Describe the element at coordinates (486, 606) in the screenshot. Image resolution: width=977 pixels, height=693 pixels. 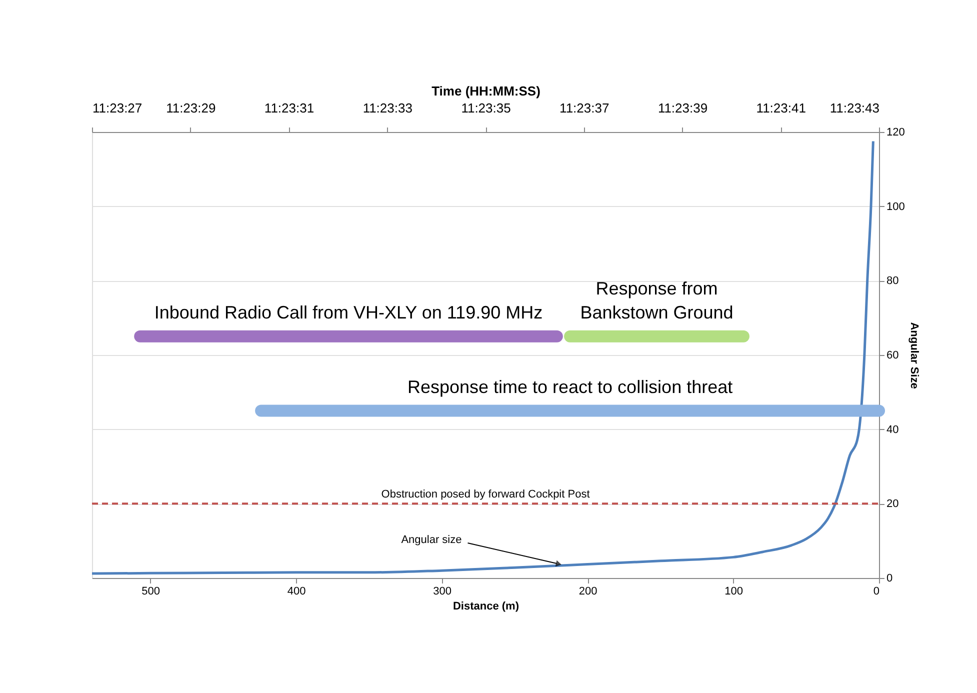
I see `x-axis-title: Distance (m)` at that location.